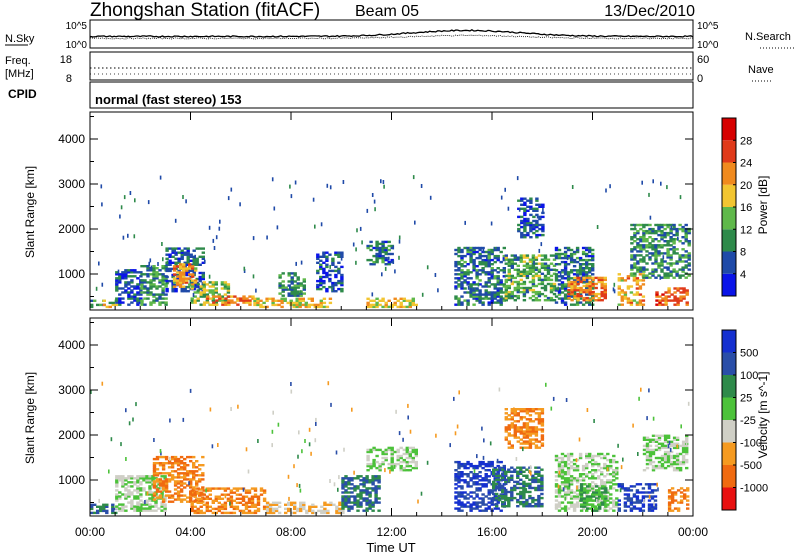 Image resolution: width=800 pixels, height=554 pixels. Describe the element at coordinates (746, 141) in the screenshot. I see `colorbar-tick-label: 28` at that location.